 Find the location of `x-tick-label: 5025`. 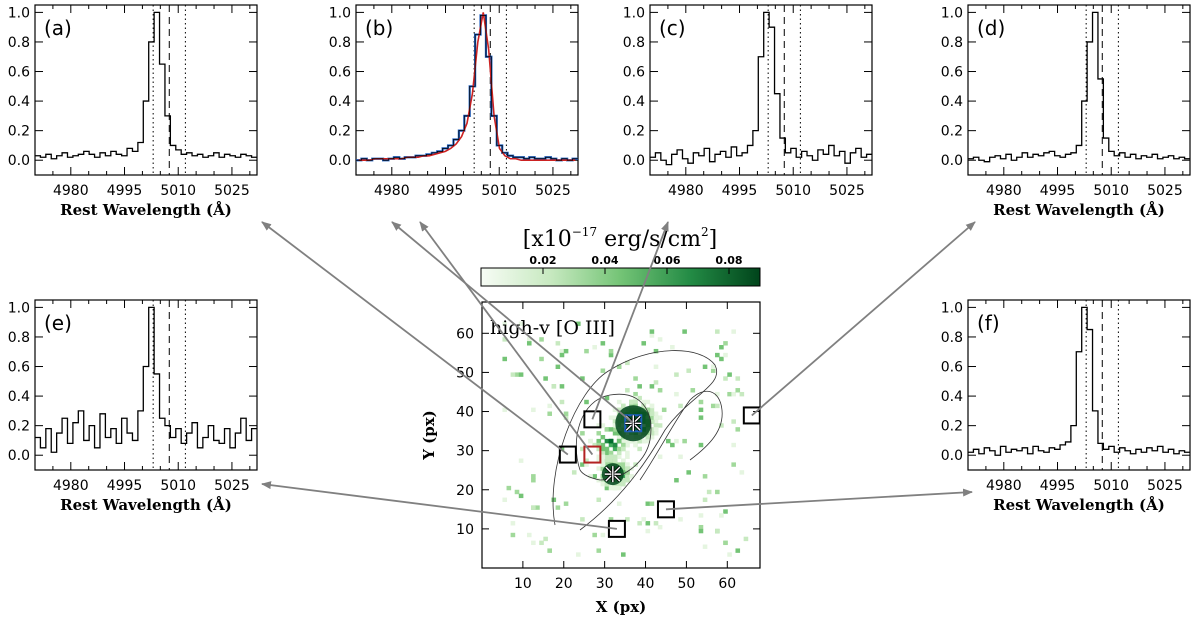

x-tick-label: 5025 is located at coordinates (553, 191).